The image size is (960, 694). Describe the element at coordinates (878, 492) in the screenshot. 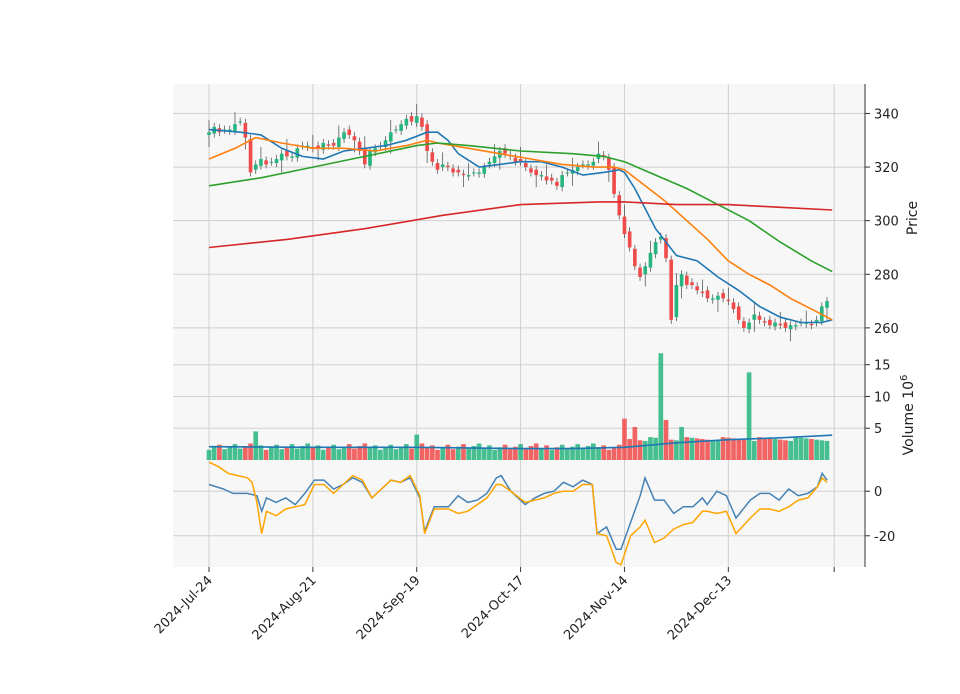

I see `y-tick-label: 0` at that location.